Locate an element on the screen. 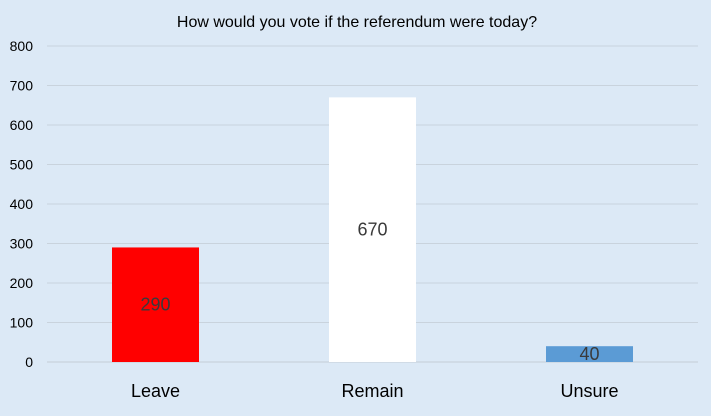 The image size is (711, 416). category-label-remain: Remain is located at coordinates (372, 391).